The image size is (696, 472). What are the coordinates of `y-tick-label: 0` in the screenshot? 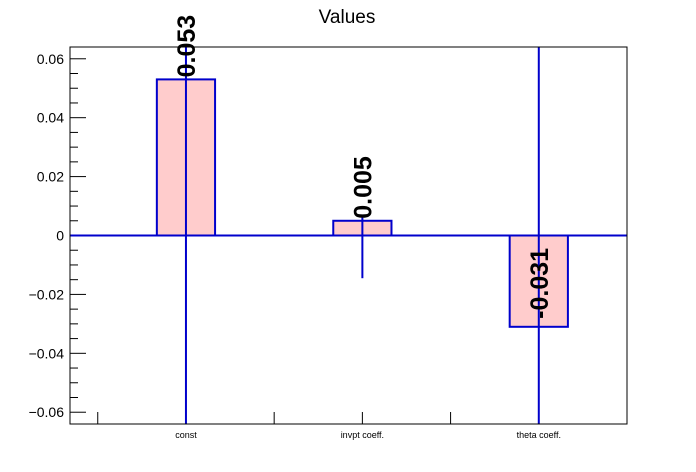 It's located at (60, 236).